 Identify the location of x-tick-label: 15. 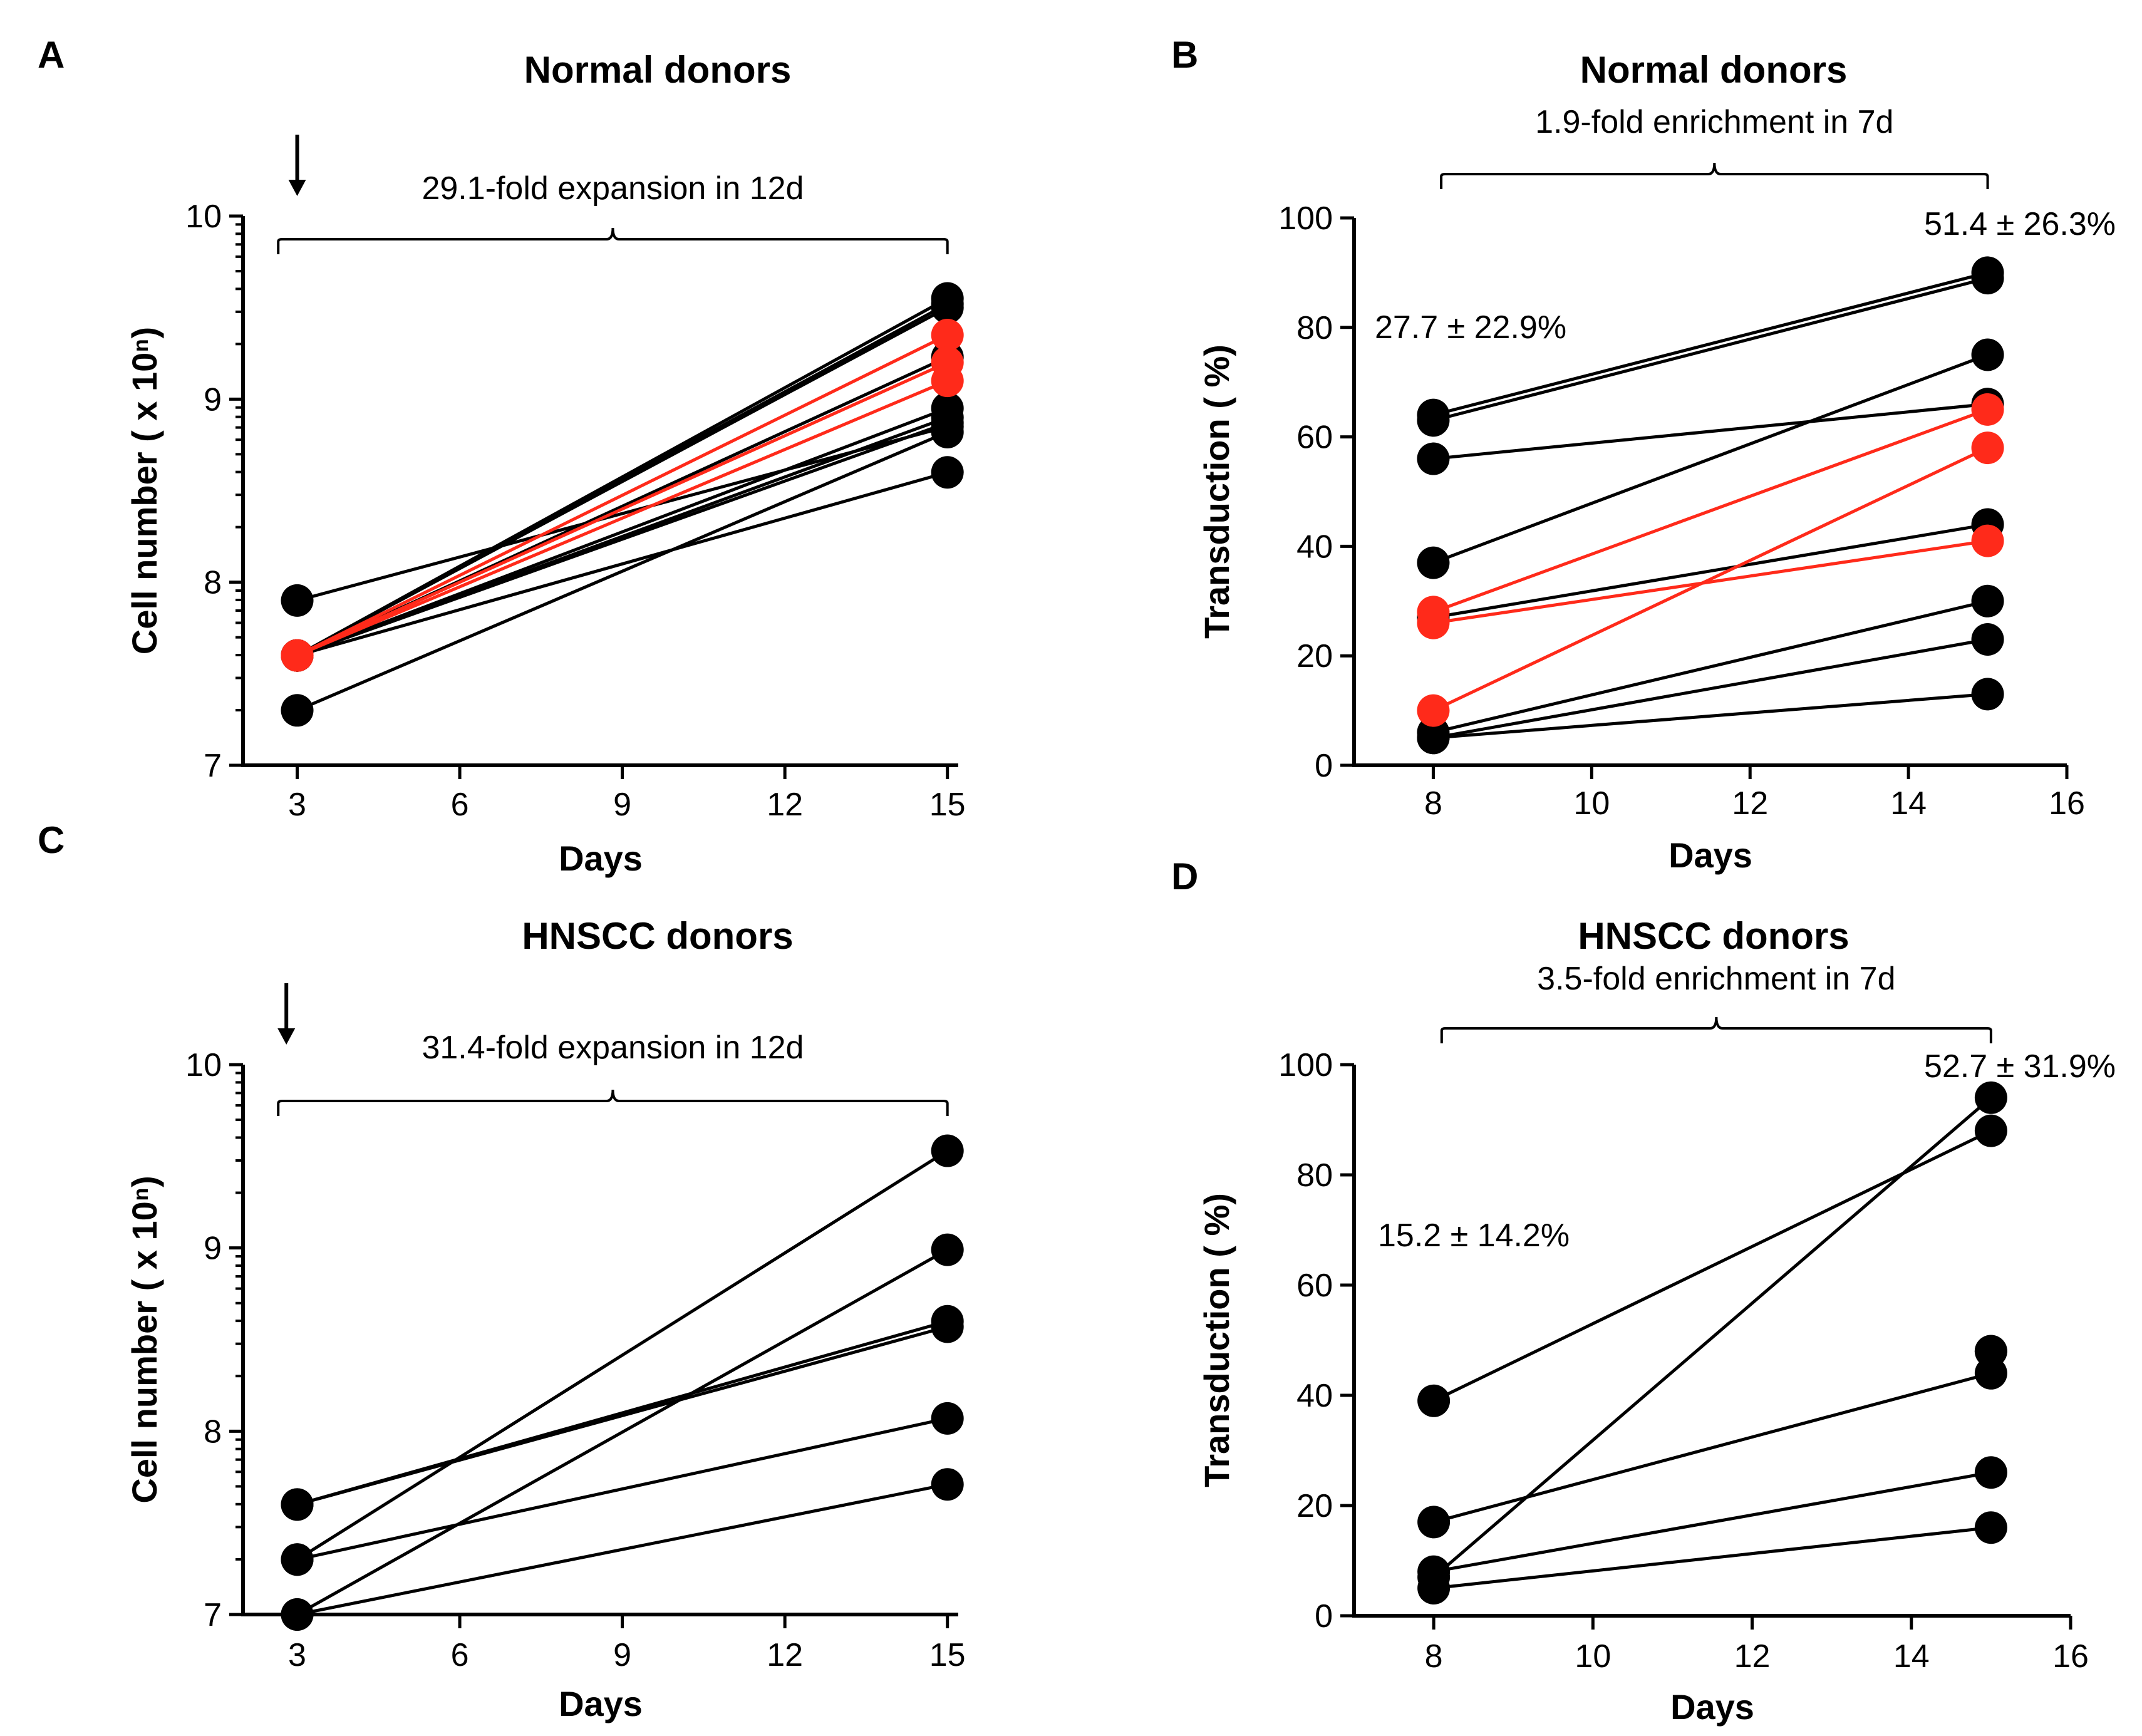
(947, 805).